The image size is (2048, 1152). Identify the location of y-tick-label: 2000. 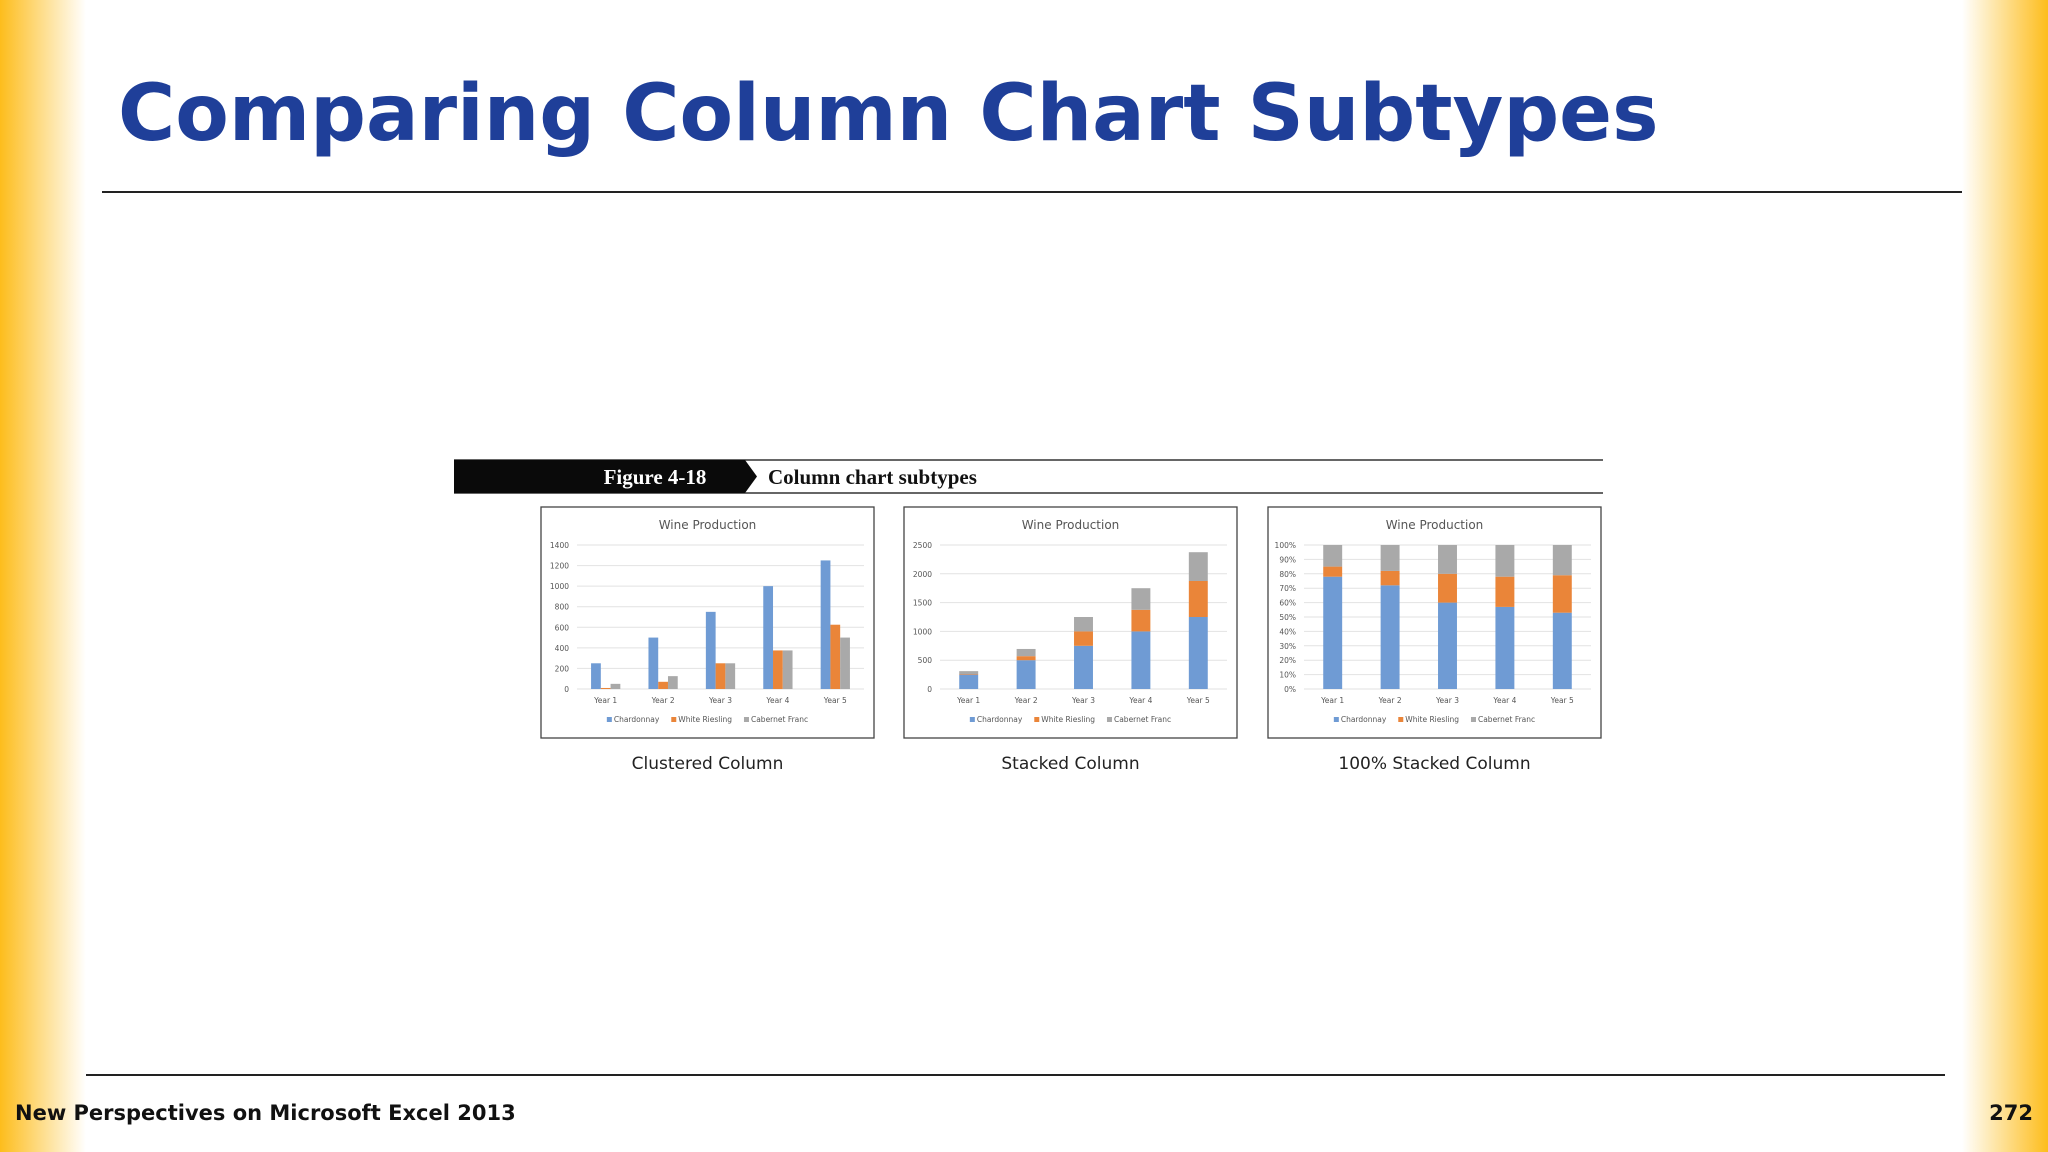
(922, 574).